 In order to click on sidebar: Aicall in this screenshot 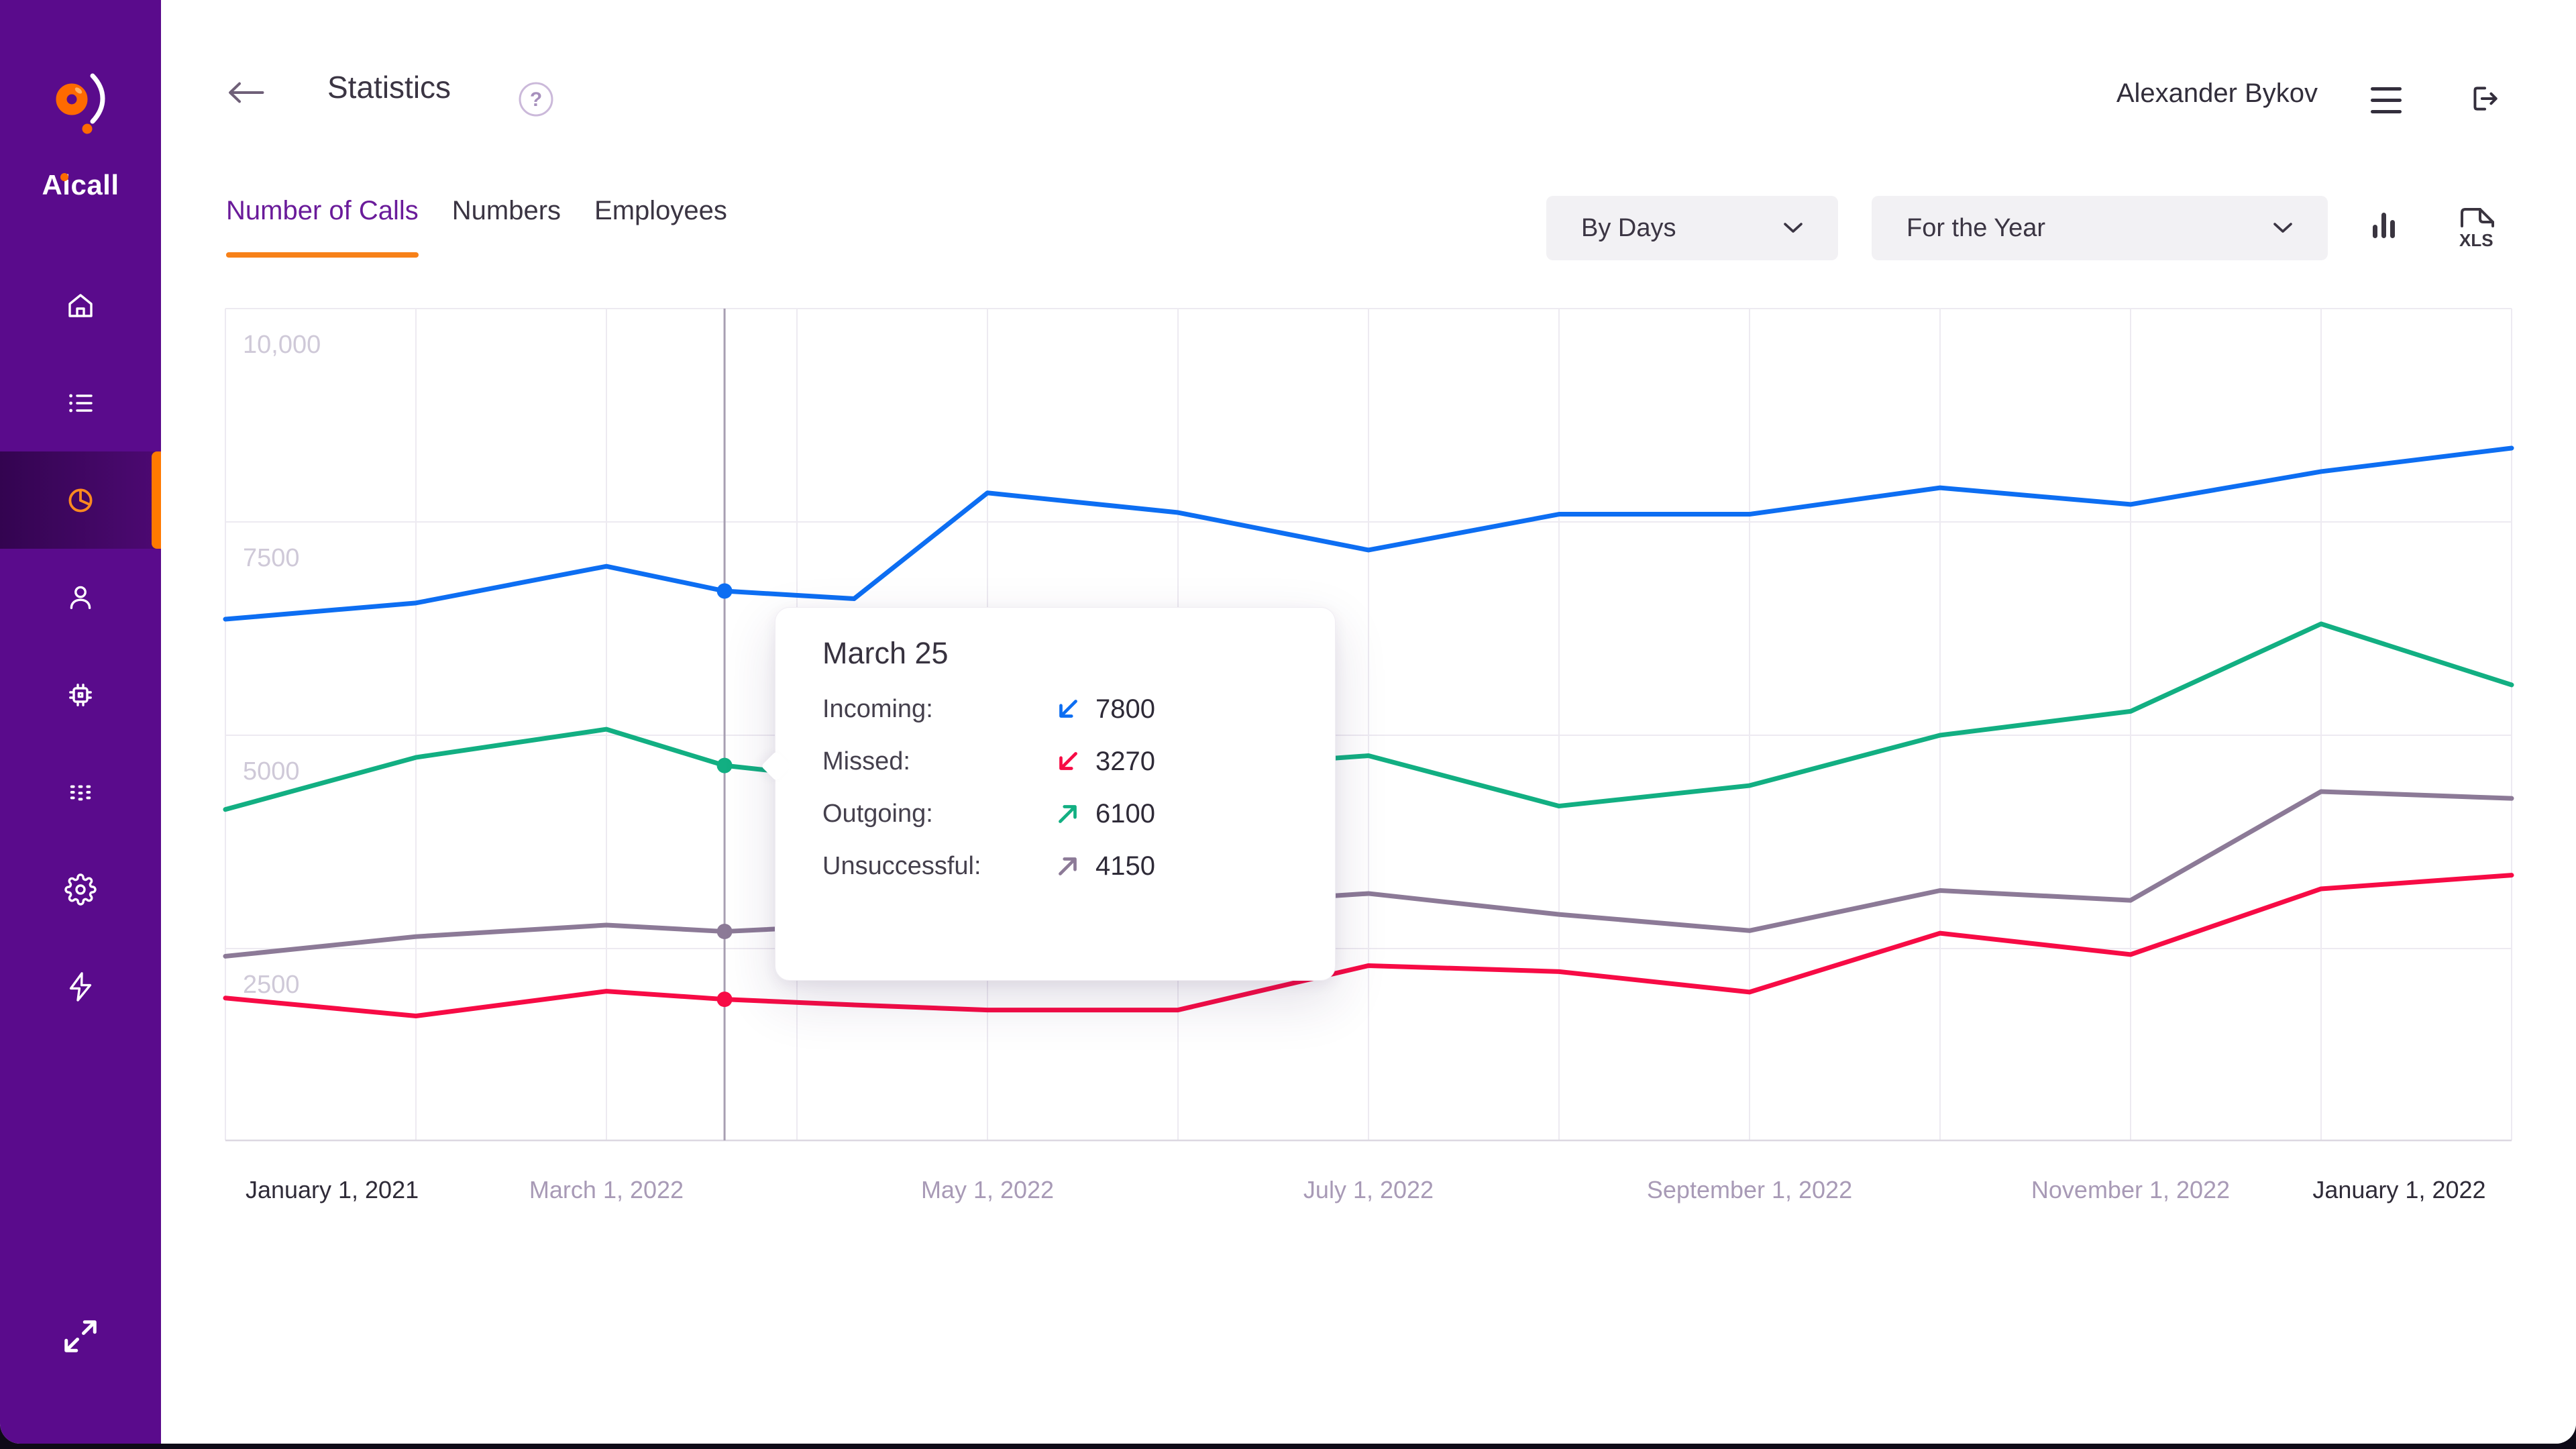, I will do `click(80, 722)`.